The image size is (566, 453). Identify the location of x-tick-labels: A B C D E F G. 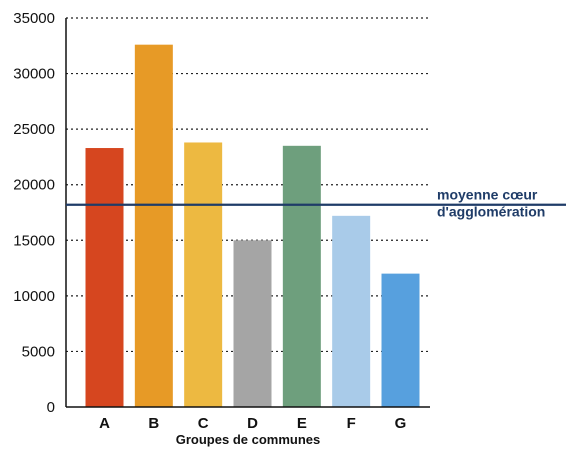
(252, 423).